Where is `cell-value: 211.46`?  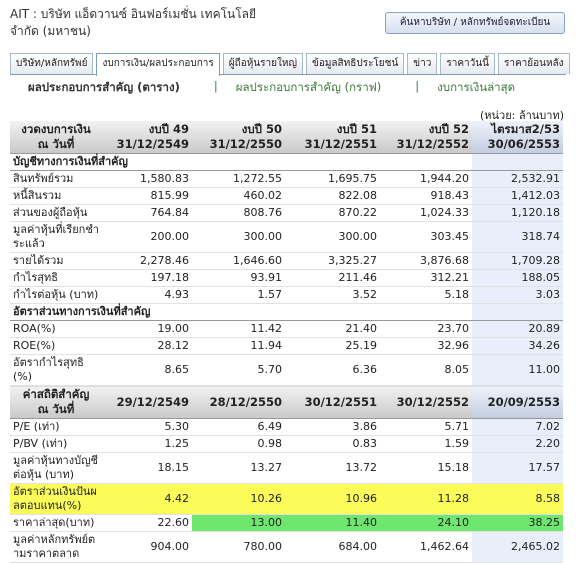
cell-value: 211.46 is located at coordinates (332, 278).